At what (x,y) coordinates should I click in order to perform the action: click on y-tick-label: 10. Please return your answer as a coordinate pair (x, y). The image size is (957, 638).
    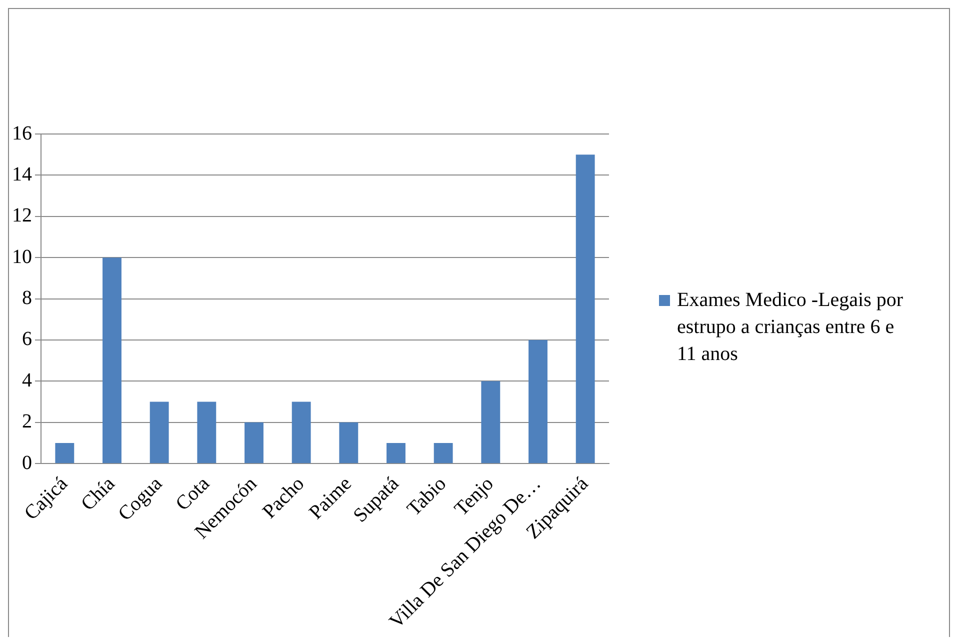
    Looking at the image, I should click on (22, 257).